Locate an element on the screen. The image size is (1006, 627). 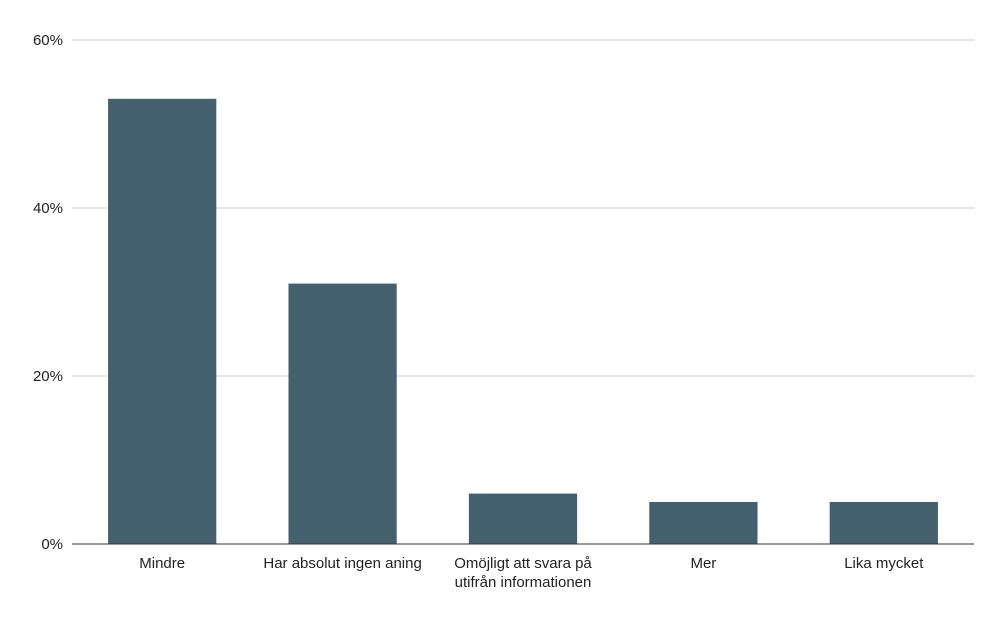
x-tick-label-line: Mindre is located at coordinates (162, 563).